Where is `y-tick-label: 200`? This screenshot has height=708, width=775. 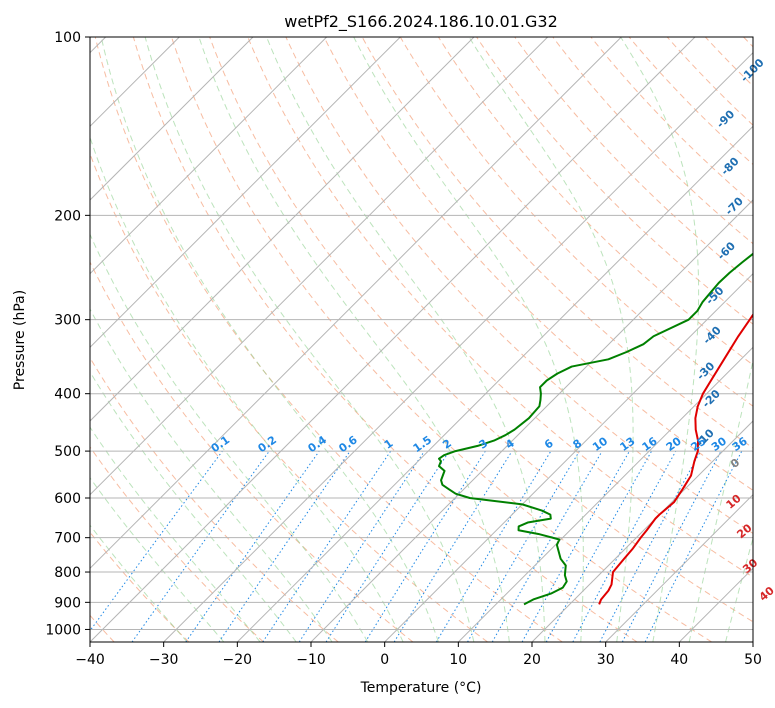 y-tick-label: 200 is located at coordinates (67, 216).